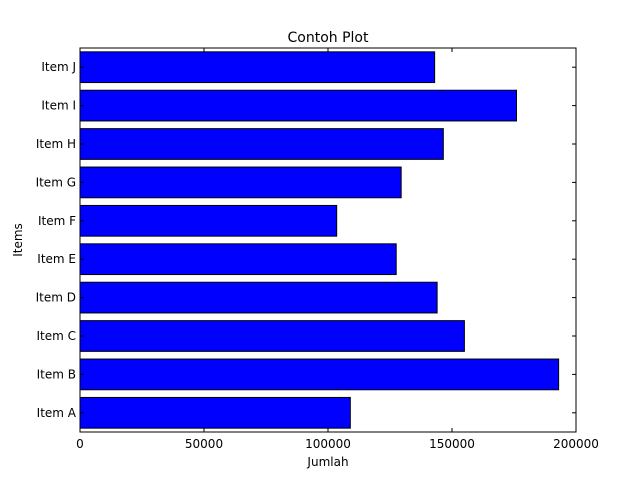 The width and height of the screenshot is (640, 485). What do you see at coordinates (298, 105) in the screenshot?
I see `bar-item-i` at bounding box center [298, 105].